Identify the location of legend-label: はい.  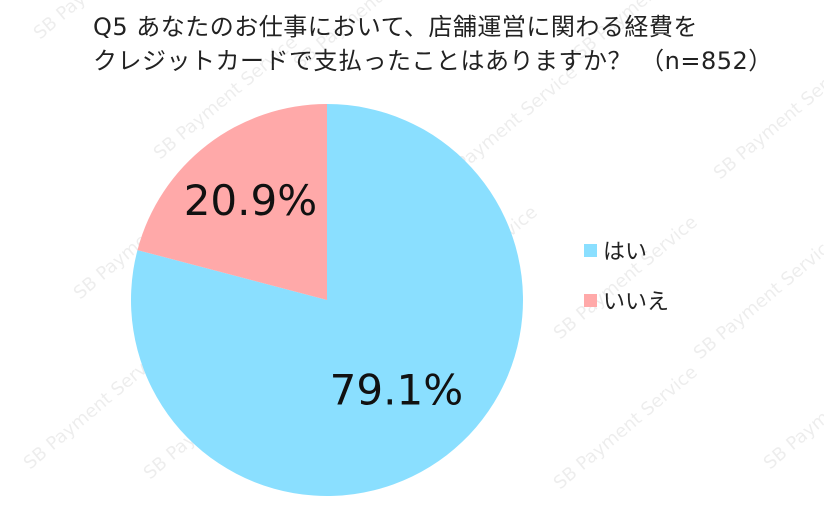
(625, 252).